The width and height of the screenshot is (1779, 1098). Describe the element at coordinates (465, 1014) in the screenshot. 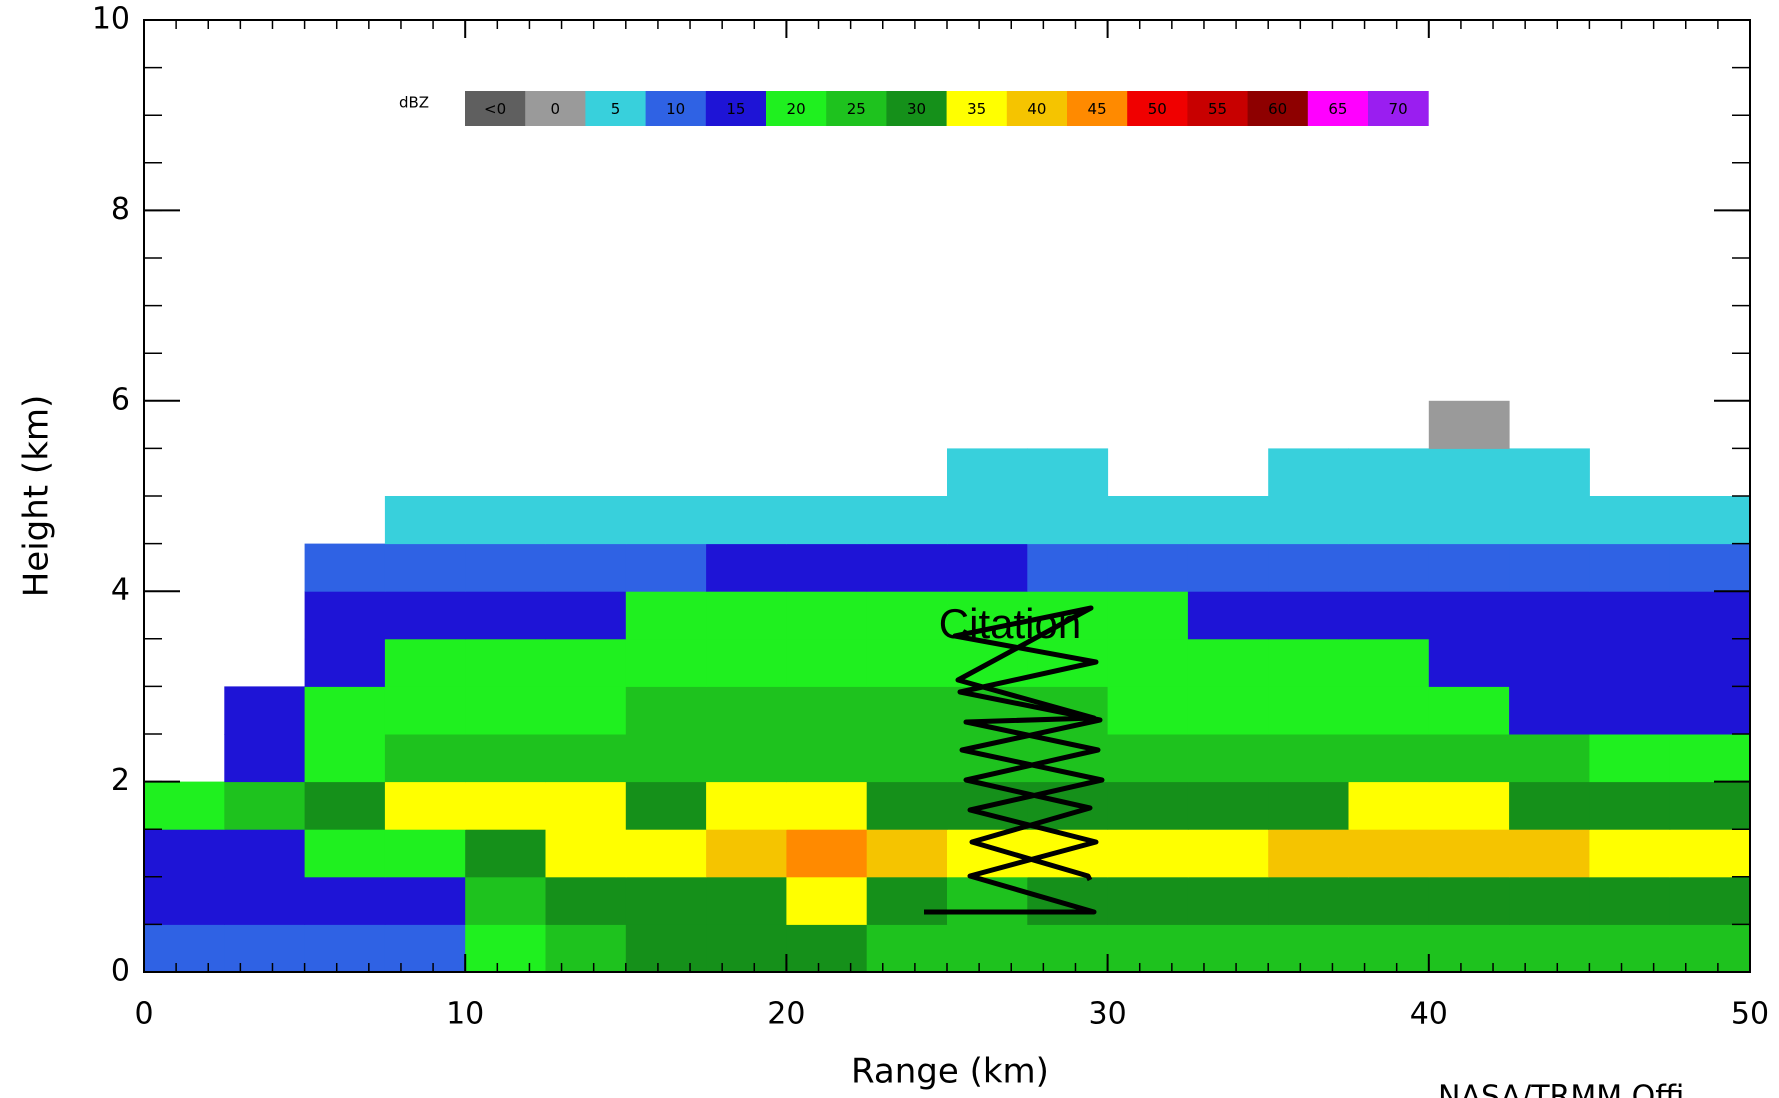

I see `x-tick-label: 10` at that location.